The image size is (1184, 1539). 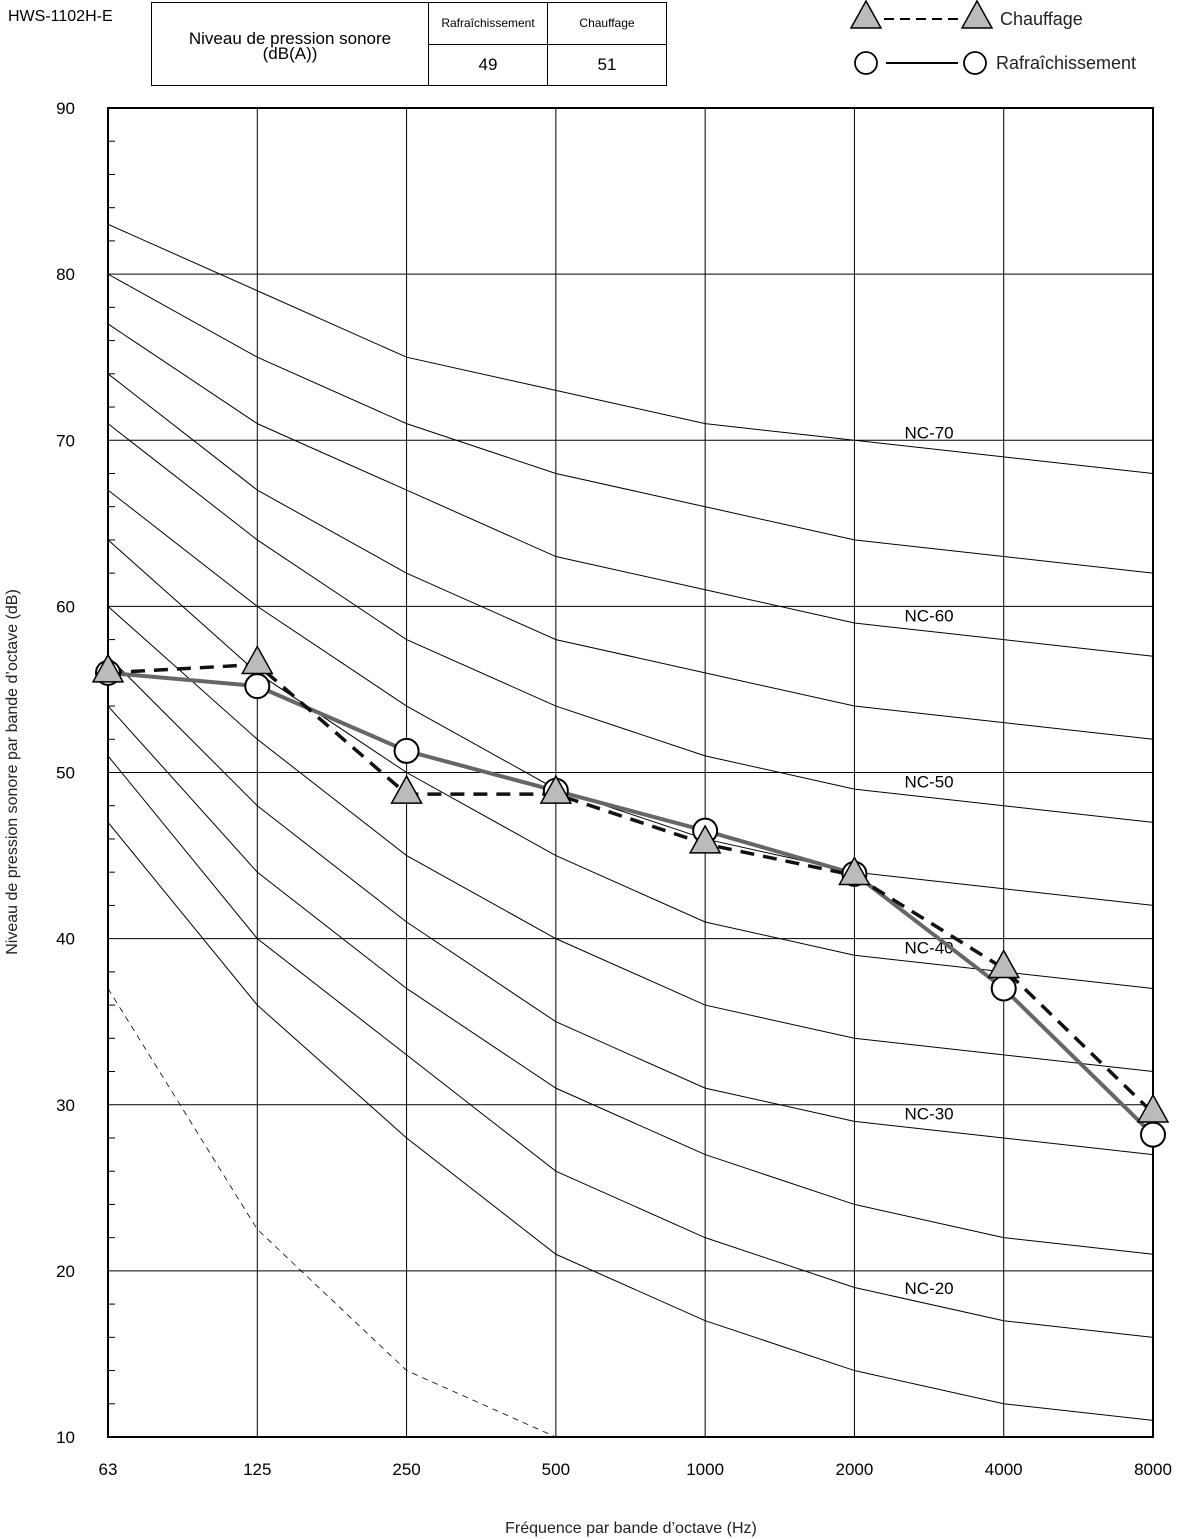 What do you see at coordinates (406, 1469) in the screenshot?
I see `x-tick-label: 250` at bounding box center [406, 1469].